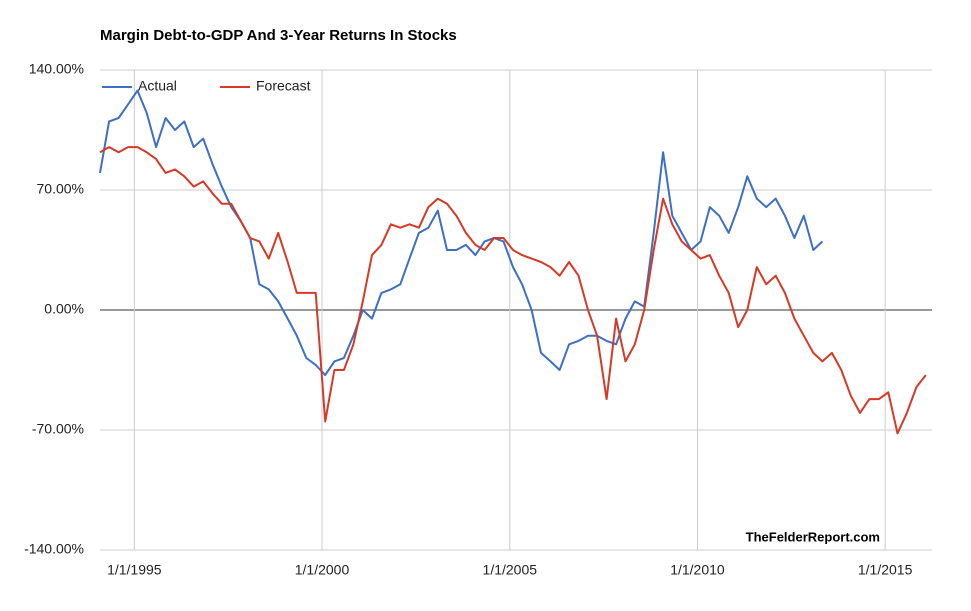  What do you see at coordinates (56, 69) in the screenshot?
I see `y-tick-label: 140.00%` at bounding box center [56, 69].